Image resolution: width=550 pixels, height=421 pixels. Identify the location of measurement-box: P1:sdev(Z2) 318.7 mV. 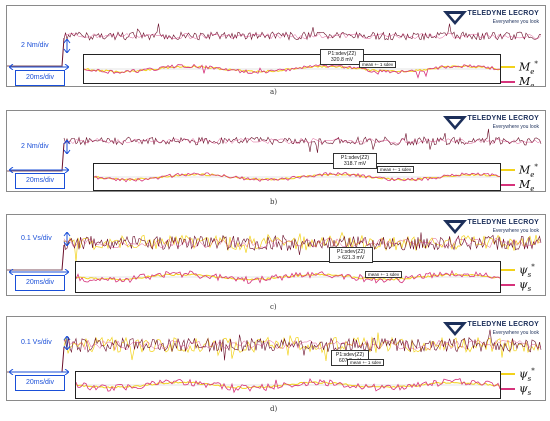
(355, 161).